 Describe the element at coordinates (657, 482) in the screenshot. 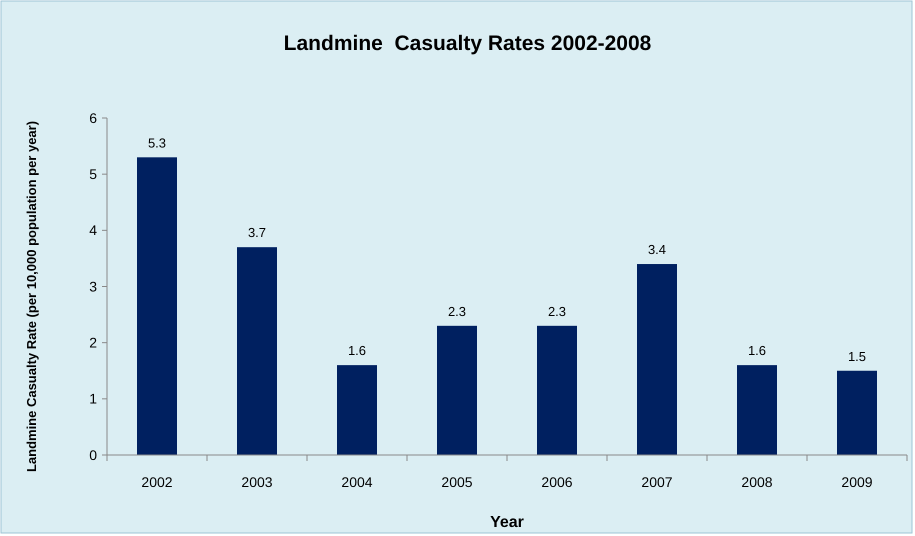

I see `x-tick-label: 2007` at that location.